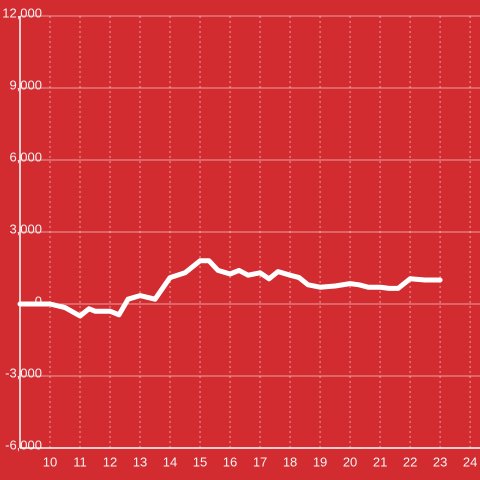 This screenshot has height=480, width=480. I want to click on x-tick-label: 24, so click(470, 461).